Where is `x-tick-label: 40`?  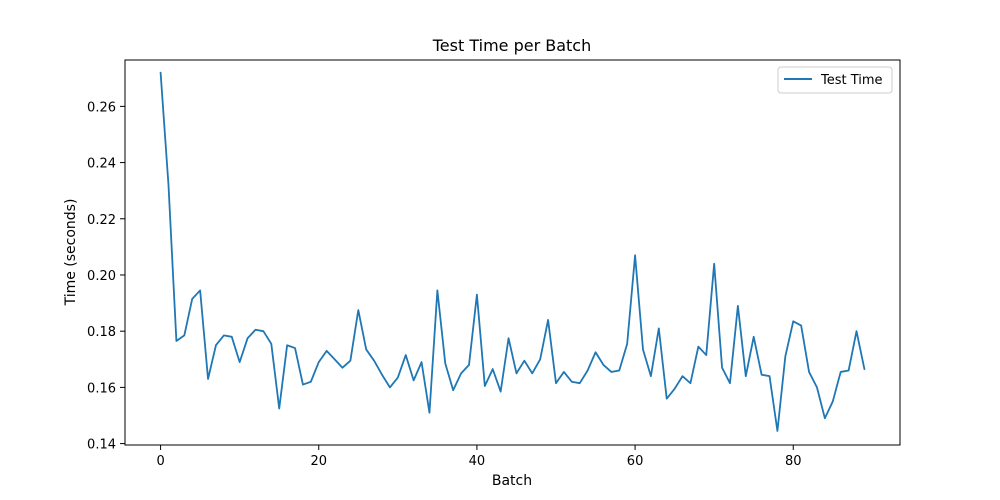 x-tick-label: 40 is located at coordinates (477, 461).